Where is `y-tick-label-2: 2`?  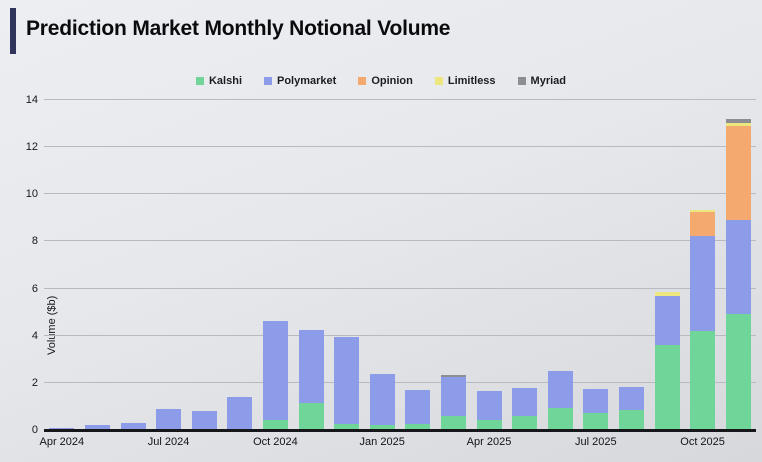 y-tick-label-2: 2 is located at coordinates (34, 382).